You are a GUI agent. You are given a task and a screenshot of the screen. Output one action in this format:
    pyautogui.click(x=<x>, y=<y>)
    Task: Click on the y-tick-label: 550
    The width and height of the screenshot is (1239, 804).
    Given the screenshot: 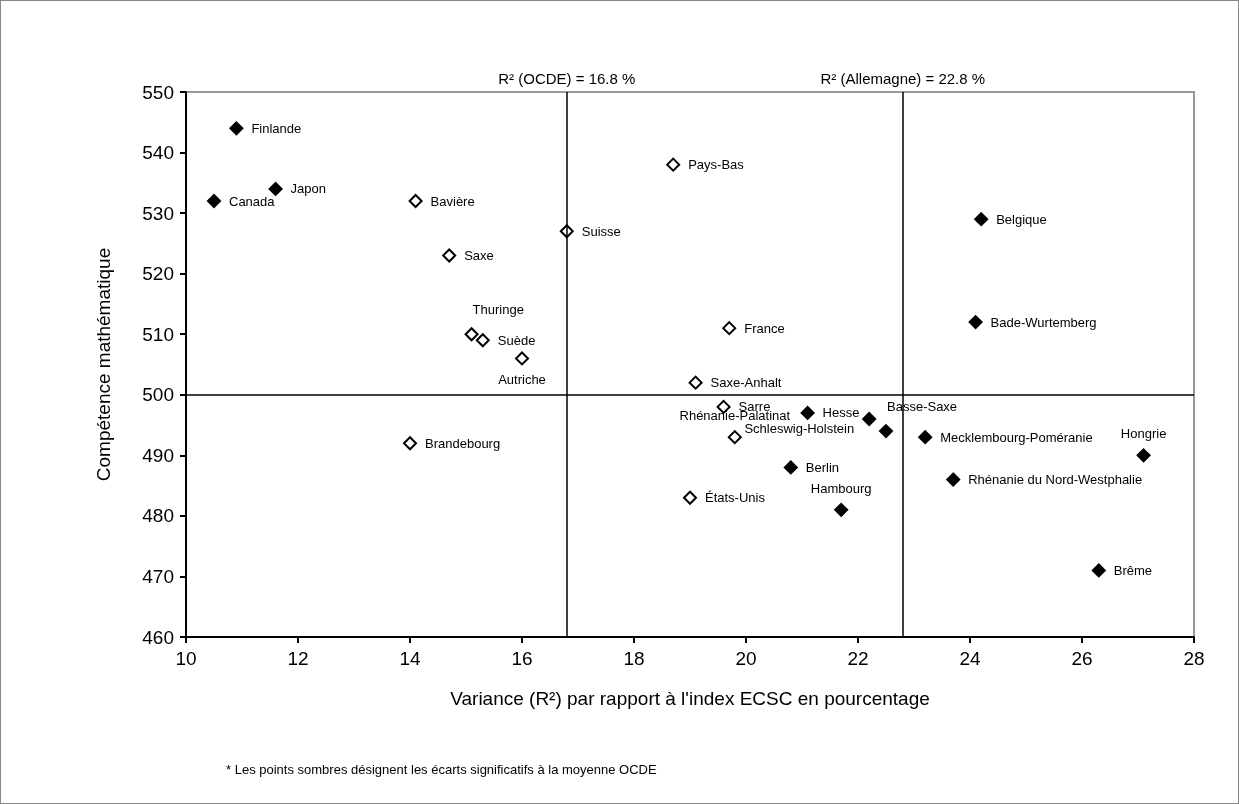 What is the action you would take?
    pyautogui.click(x=158, y=92)
    